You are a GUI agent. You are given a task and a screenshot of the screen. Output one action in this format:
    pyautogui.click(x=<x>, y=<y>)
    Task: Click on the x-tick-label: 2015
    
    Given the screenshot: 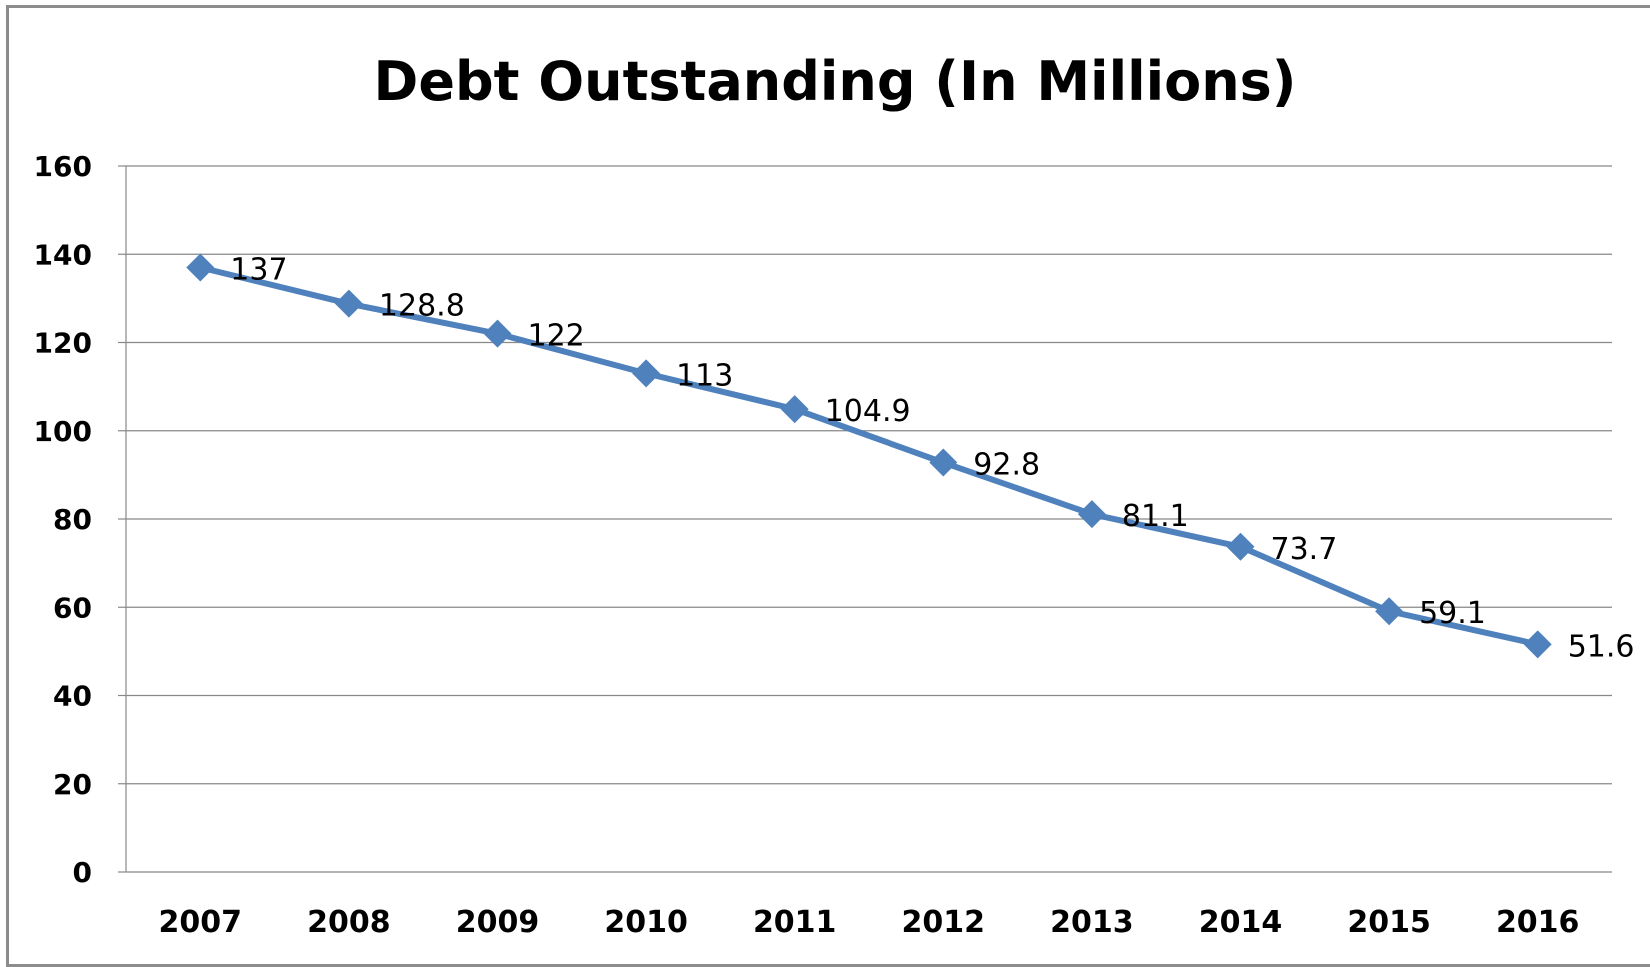 What is the action you would take?
    pyautogui.click(x=1389, y=922)
    